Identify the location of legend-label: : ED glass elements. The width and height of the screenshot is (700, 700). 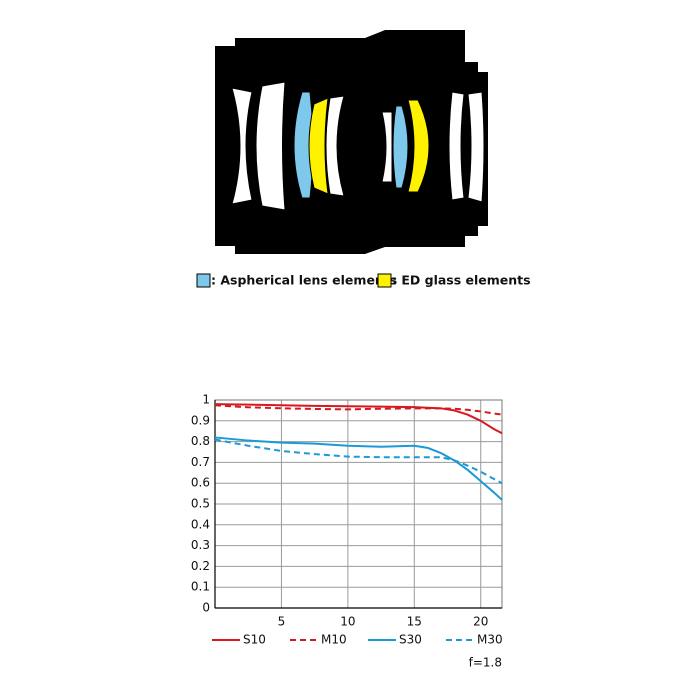
(461, 280).